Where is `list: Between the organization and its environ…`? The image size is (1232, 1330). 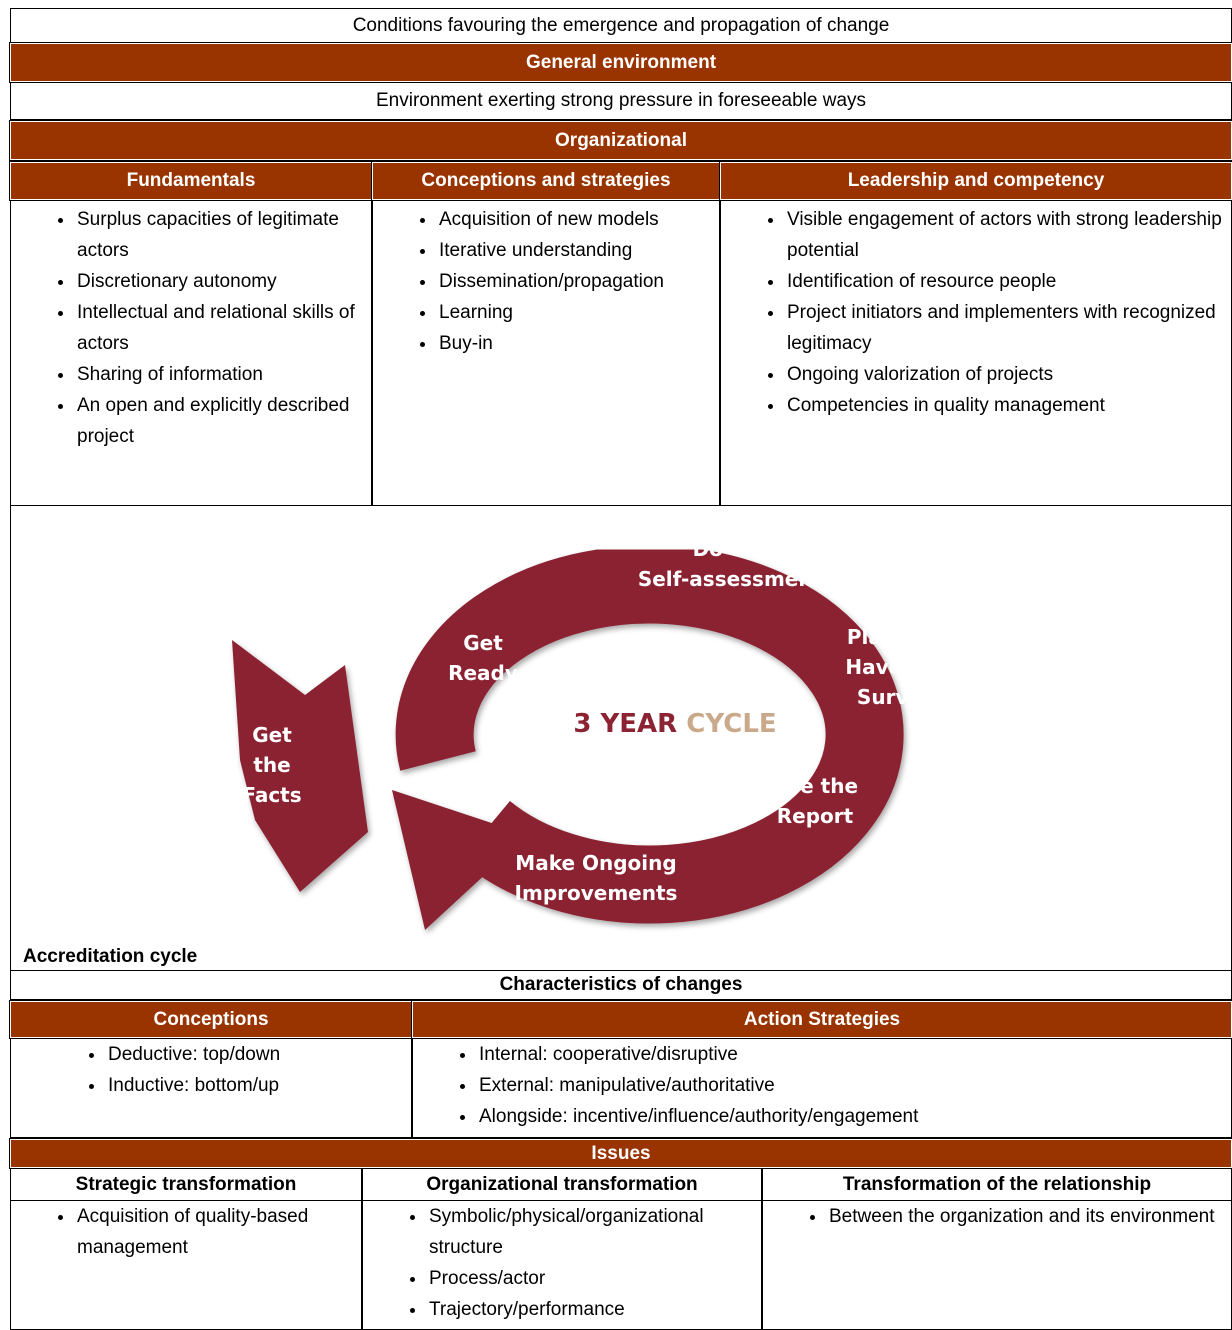 list: Between the organization and its environ… is located at coordinates (997, 1216).